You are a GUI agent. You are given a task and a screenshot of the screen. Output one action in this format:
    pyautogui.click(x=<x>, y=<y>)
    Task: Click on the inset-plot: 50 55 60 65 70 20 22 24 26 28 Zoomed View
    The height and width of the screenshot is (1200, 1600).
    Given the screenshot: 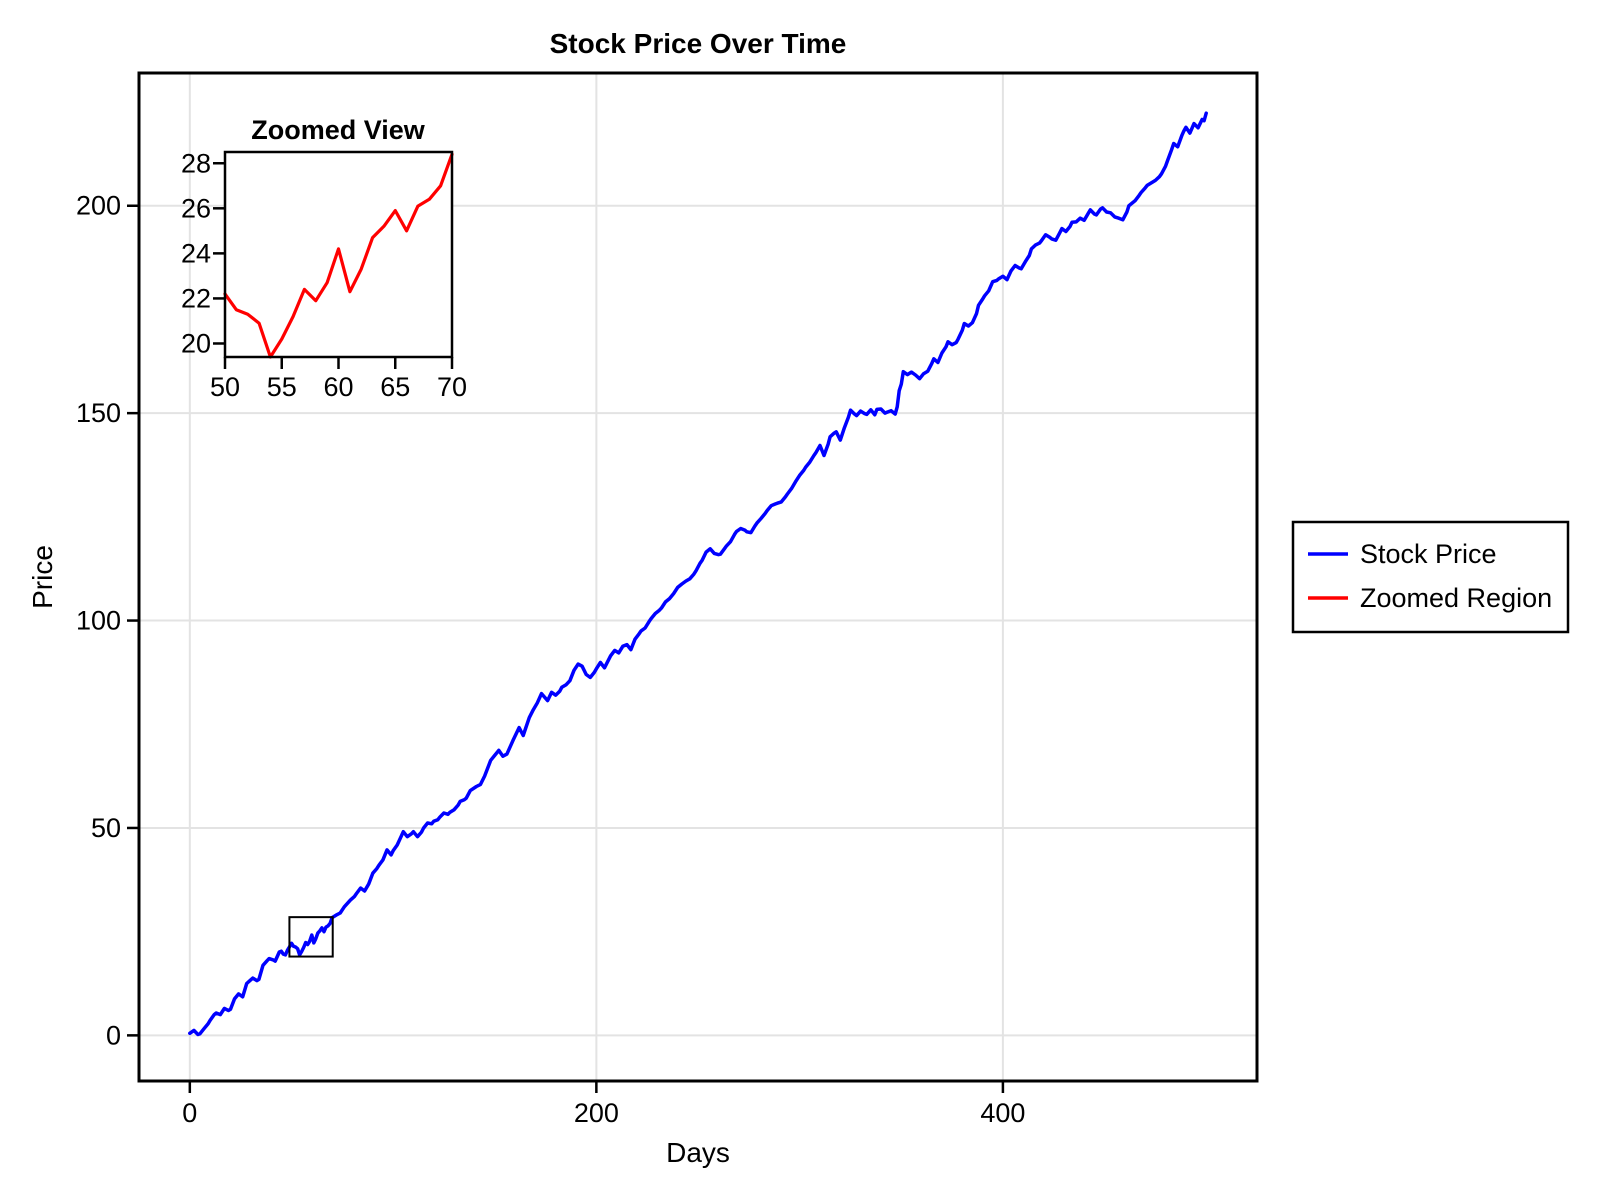 What is the action you would take?
    pyautogui.click(x=324, y=258)
    